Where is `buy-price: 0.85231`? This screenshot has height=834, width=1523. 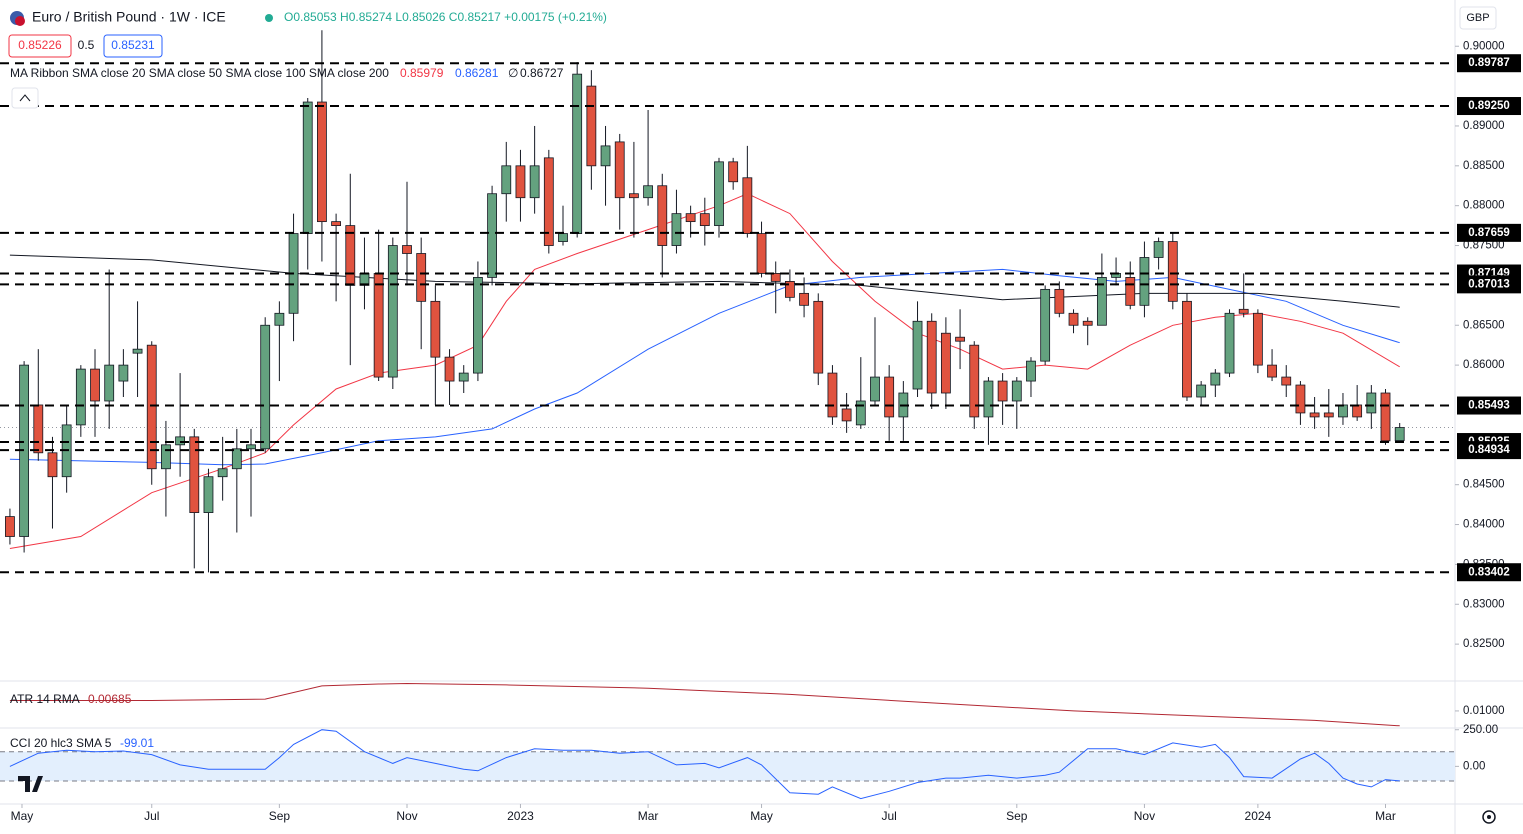 buy-price: 0.85231 is located at coordinates (133, 45).